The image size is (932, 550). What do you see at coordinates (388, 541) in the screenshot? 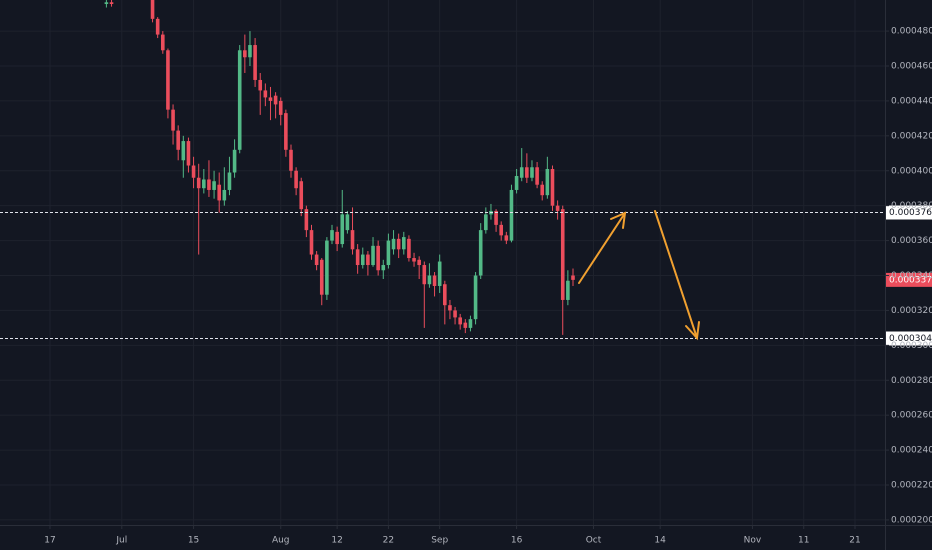
I see `x-tick-label: 22` at bounding box center [388, 541].